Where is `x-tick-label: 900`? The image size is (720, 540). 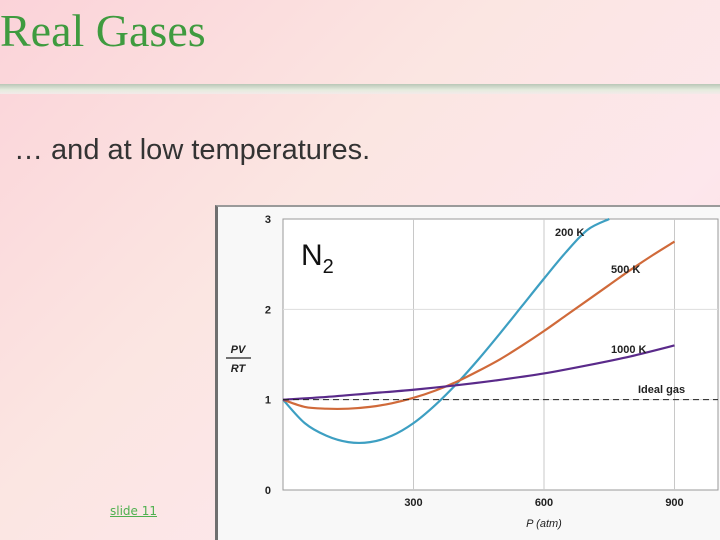 x-tick-label: 900 is located at coordinates (674, 503).